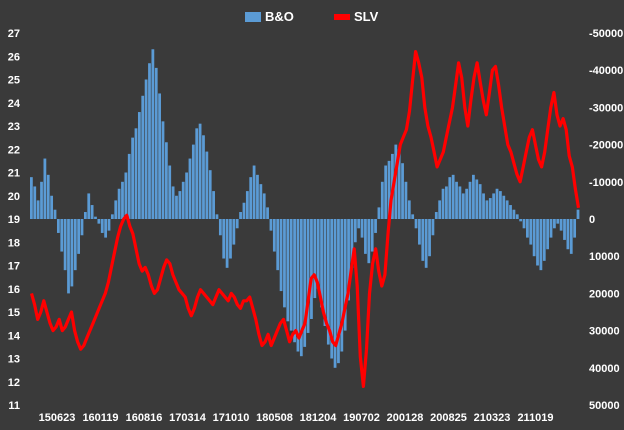  What do you see at coordinates (606, 34) in the screenshot?
I see `right-tick-label: -50000` at bounding box center [606, 34].